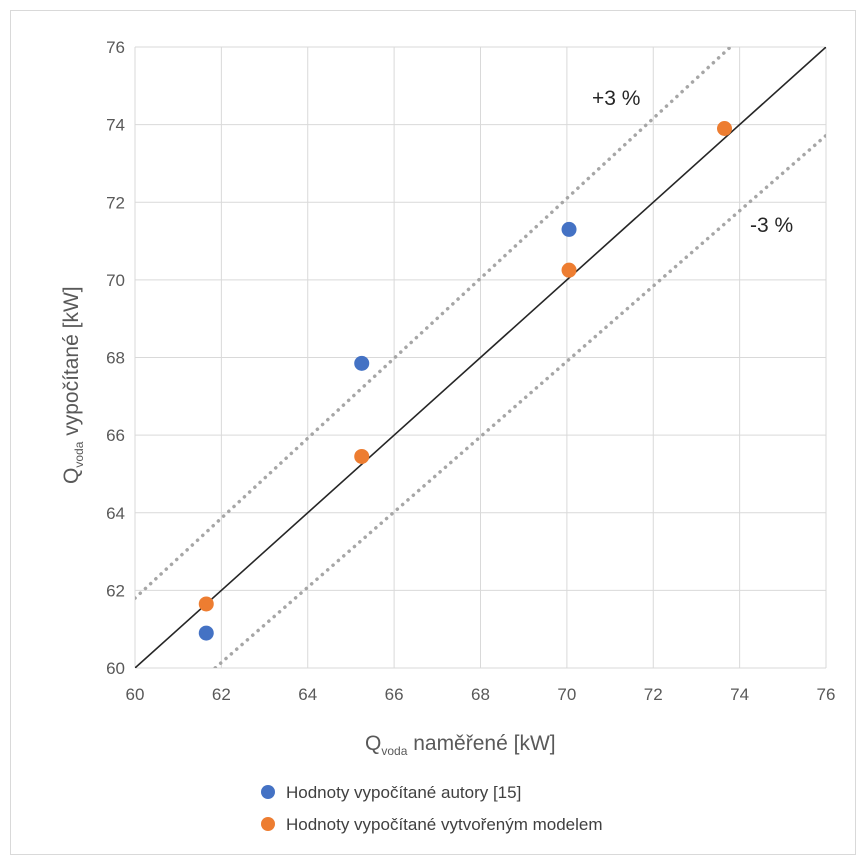 The image size is (858, 859). Describe the element at coordinates (135, 694) in the screenshot. I see `x-tick-label-60: 60` at that location.